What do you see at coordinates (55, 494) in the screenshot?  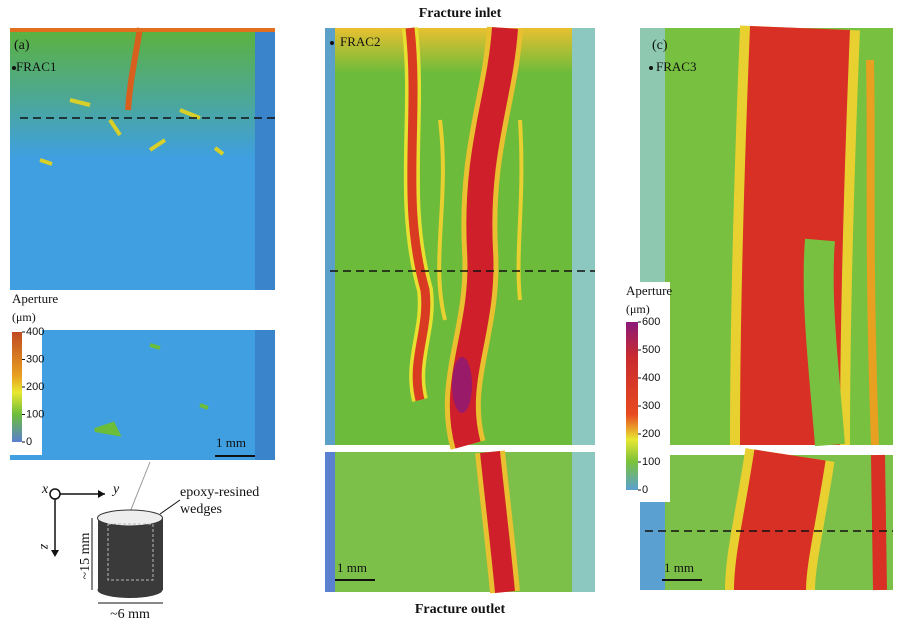 I see `origin` at bounding box center [55, 494].